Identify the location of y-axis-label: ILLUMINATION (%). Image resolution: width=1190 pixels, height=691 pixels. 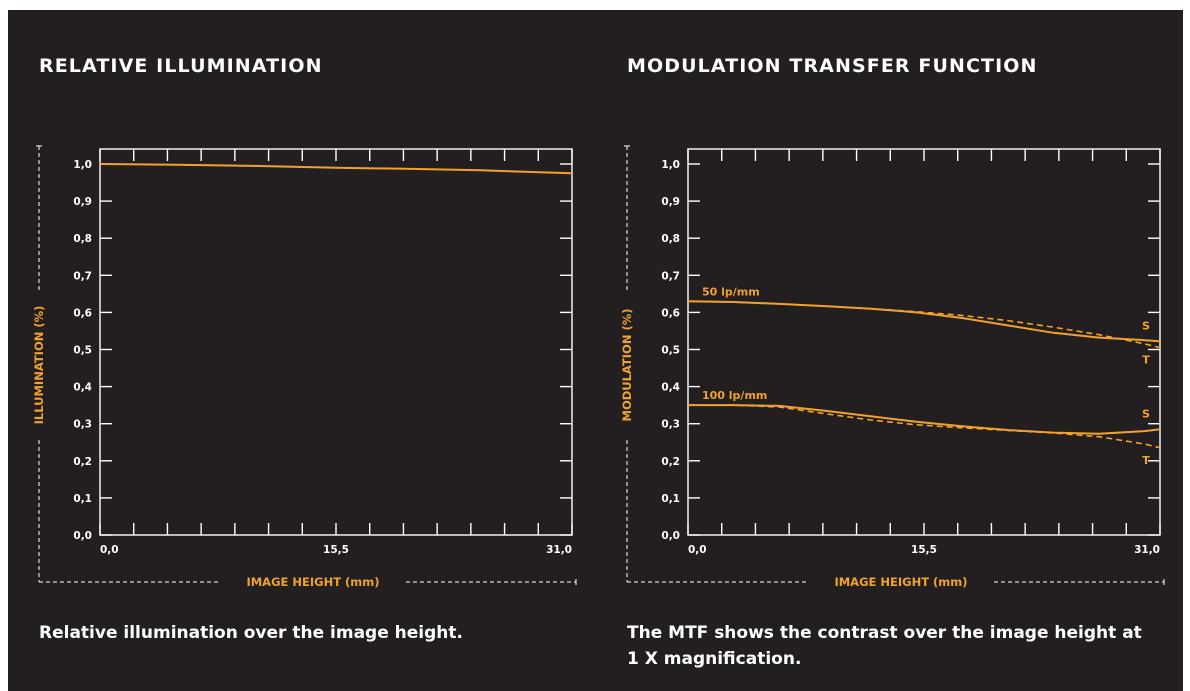
(39, 365).